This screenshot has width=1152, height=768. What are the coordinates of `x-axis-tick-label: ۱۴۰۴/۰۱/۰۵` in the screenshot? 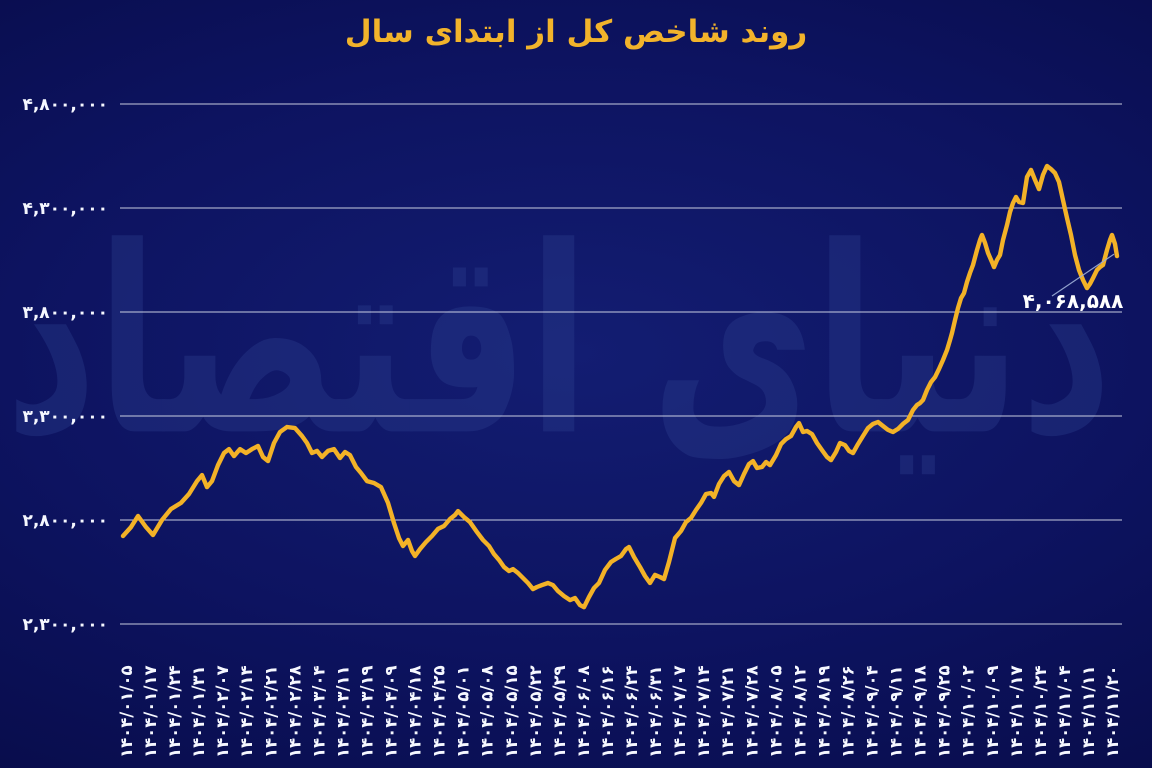 It's located at (126, 711).